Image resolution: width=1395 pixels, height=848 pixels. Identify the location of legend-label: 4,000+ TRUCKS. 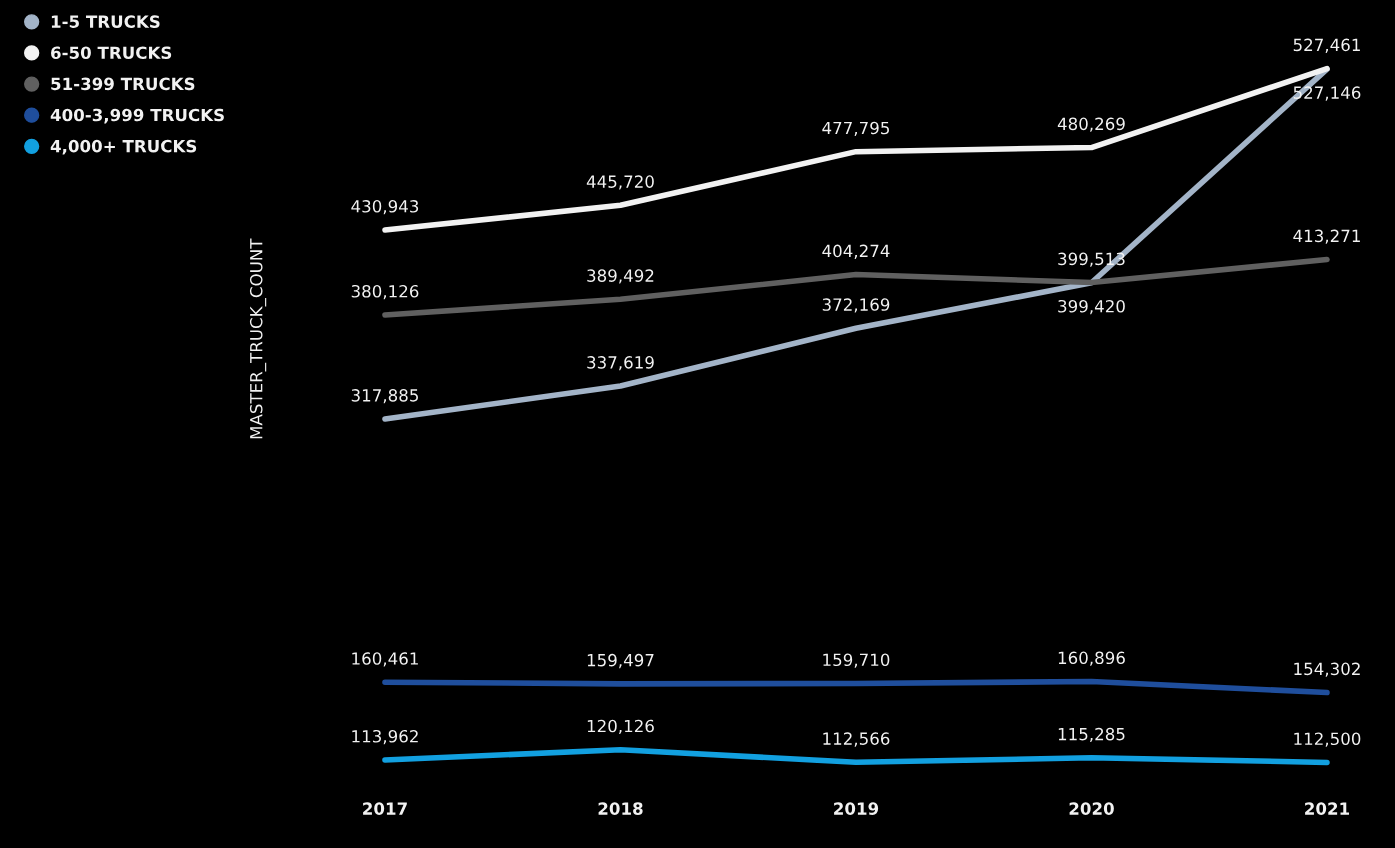
(123, 147).